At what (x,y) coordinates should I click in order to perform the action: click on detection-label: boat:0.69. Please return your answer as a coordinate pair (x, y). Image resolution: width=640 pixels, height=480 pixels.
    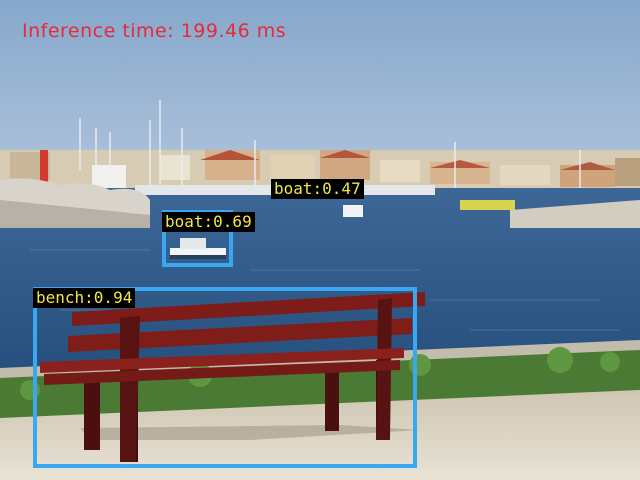
    Looking at the image, I should click on (208, 222).